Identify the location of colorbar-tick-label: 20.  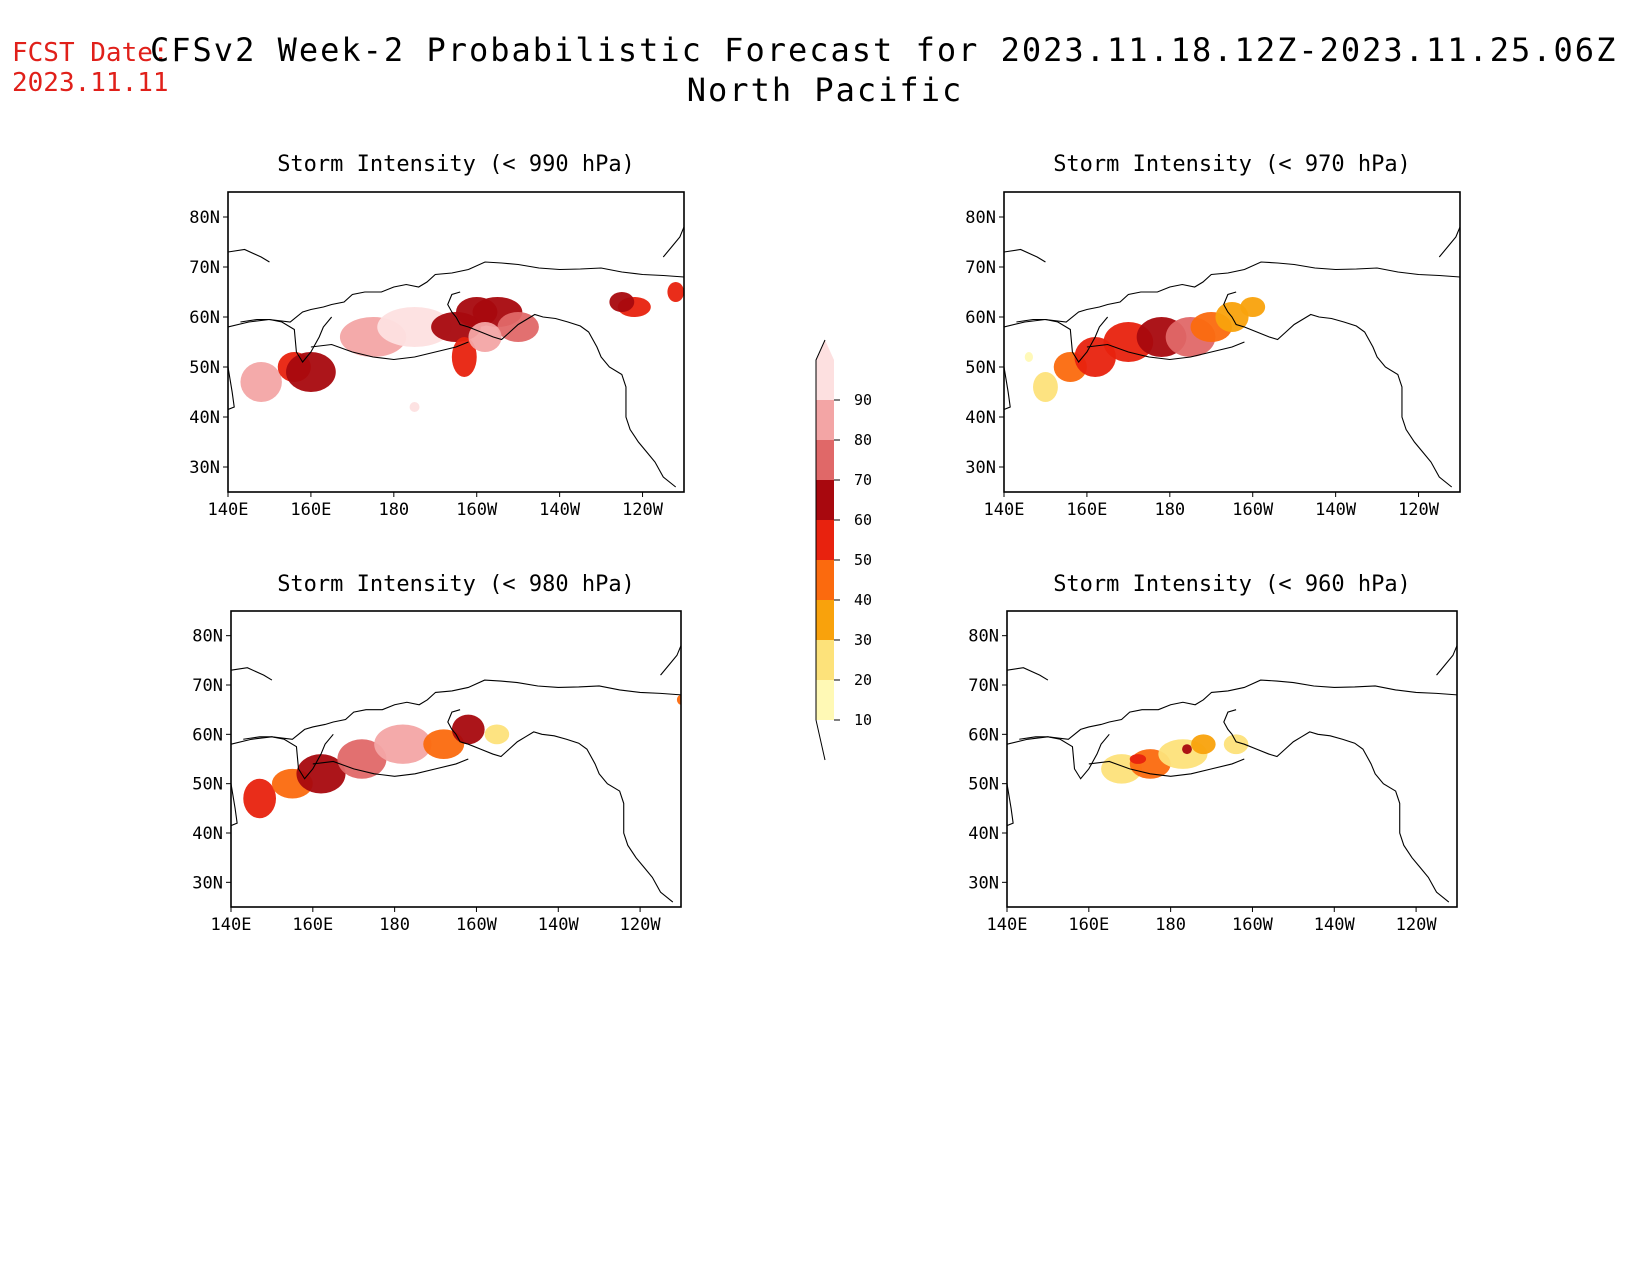
(863, 680).